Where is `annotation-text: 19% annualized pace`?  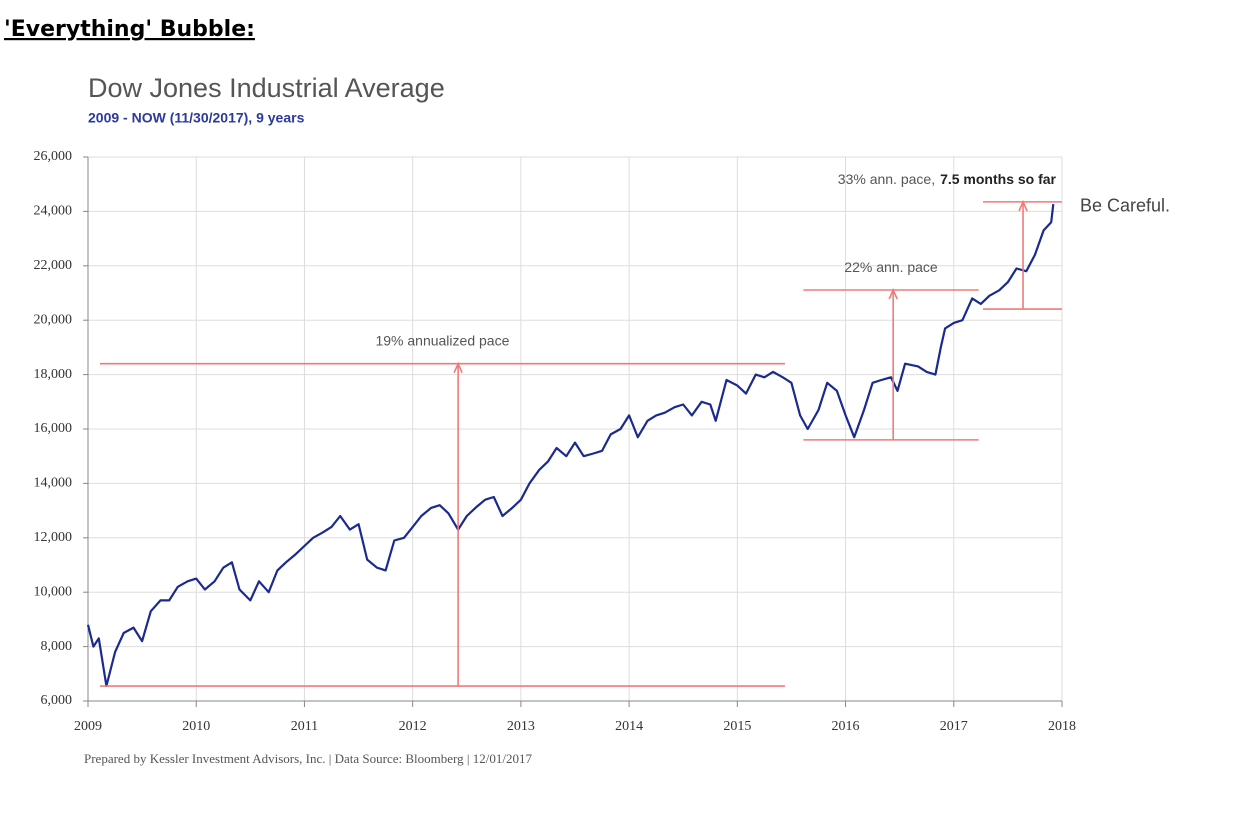 annotation-text: 19% annualized pace is located at coordinates (442, 340).